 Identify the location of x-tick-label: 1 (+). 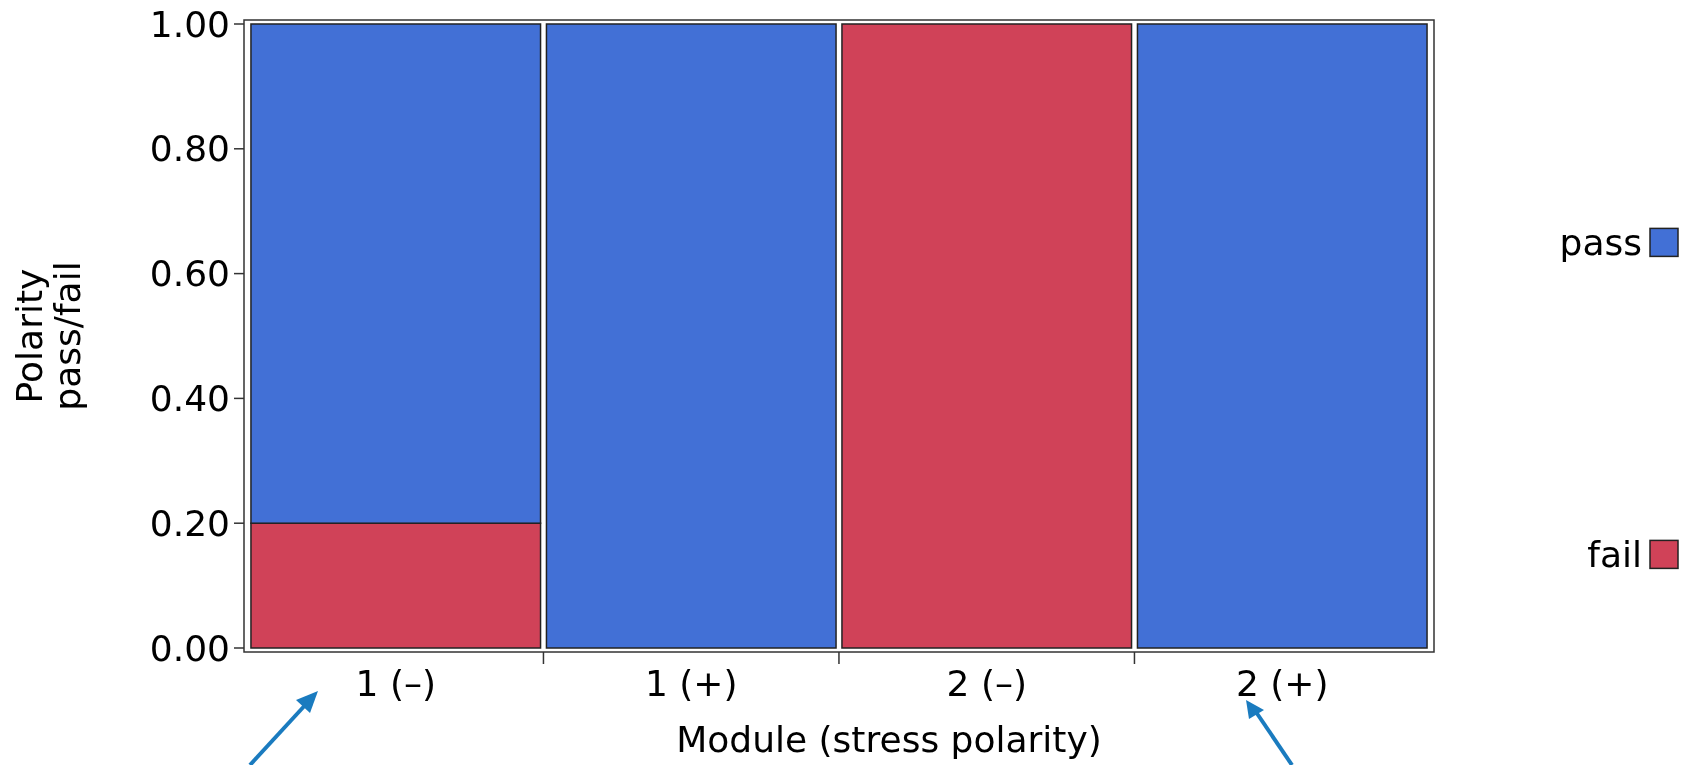
(691, 683).